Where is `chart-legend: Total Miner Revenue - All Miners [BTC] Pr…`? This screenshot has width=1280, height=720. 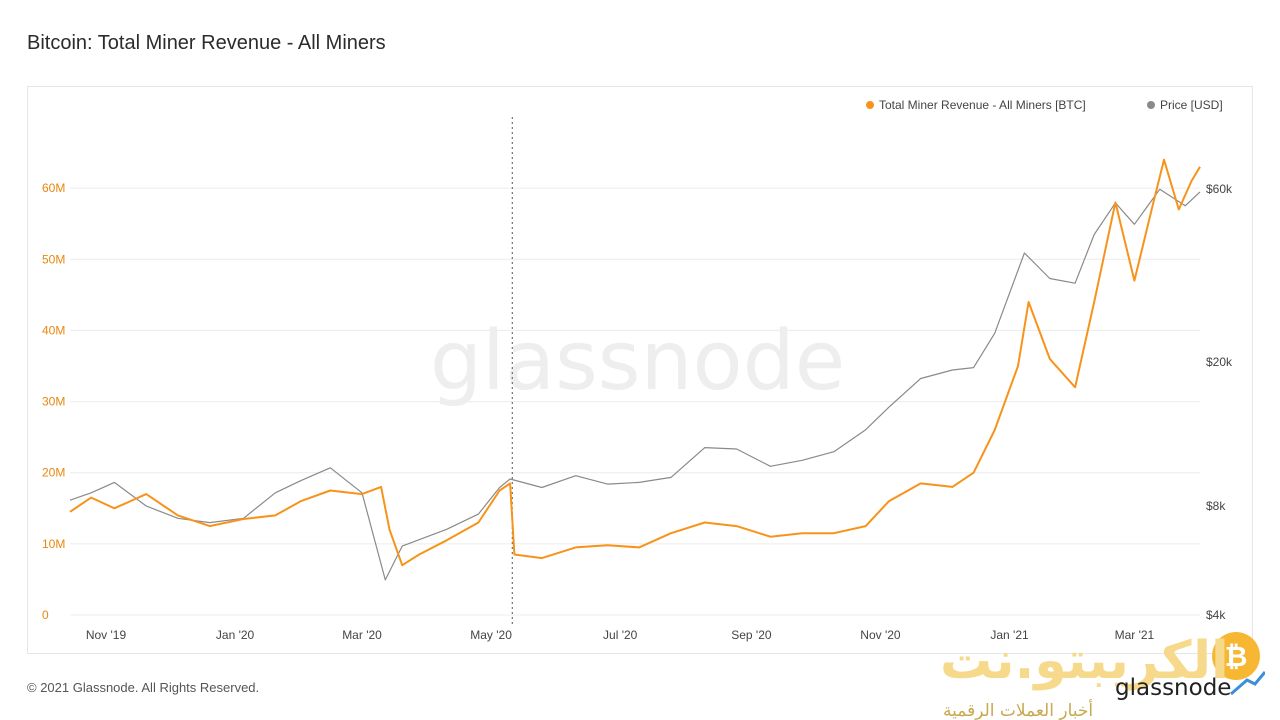
chart-legend: Total Miner Revenue - All Miners [BTC] Pr… is located at coordinates (1044, 105).